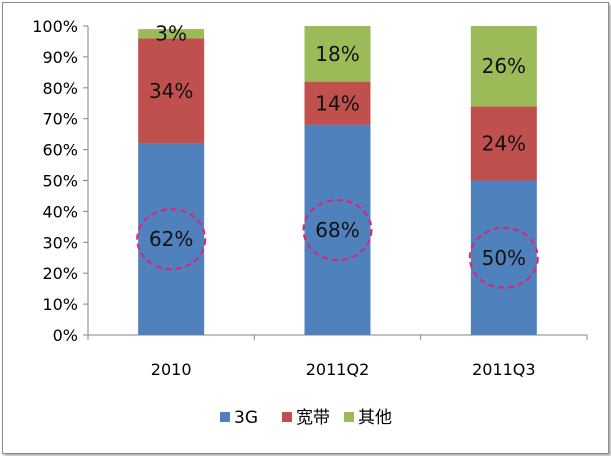 The image size is (611, 456). I want to click on y-tick-label: 0%, so click(65, 335).